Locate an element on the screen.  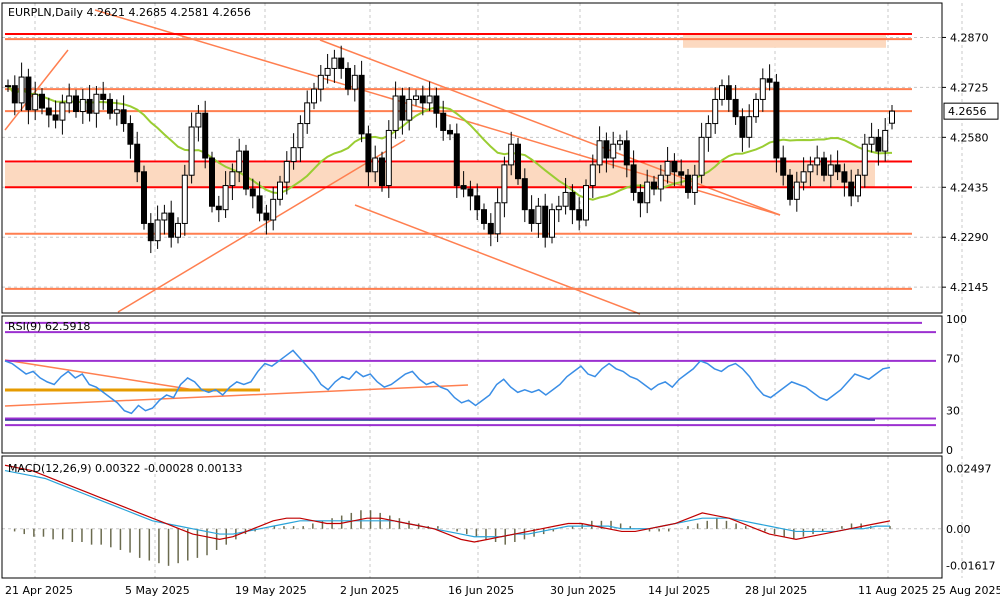
date-tick-label: 19 May 2025 is located at coordinates (271, 590).